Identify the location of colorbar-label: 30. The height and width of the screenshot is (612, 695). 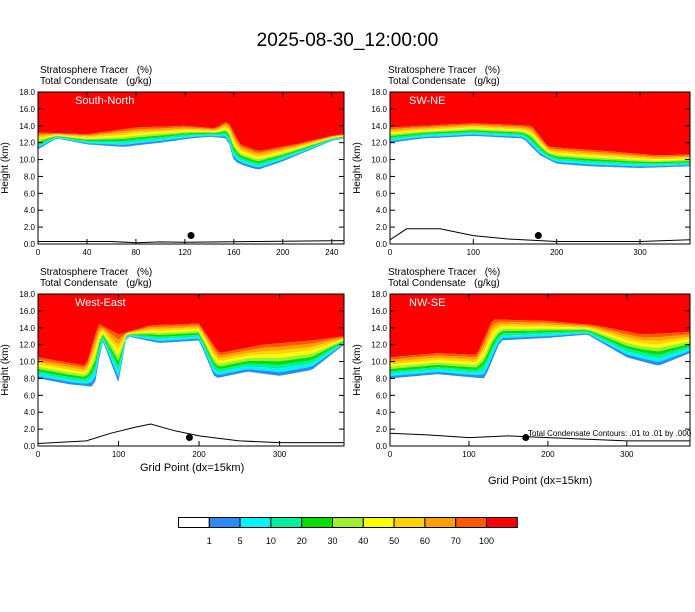
(332, 541).